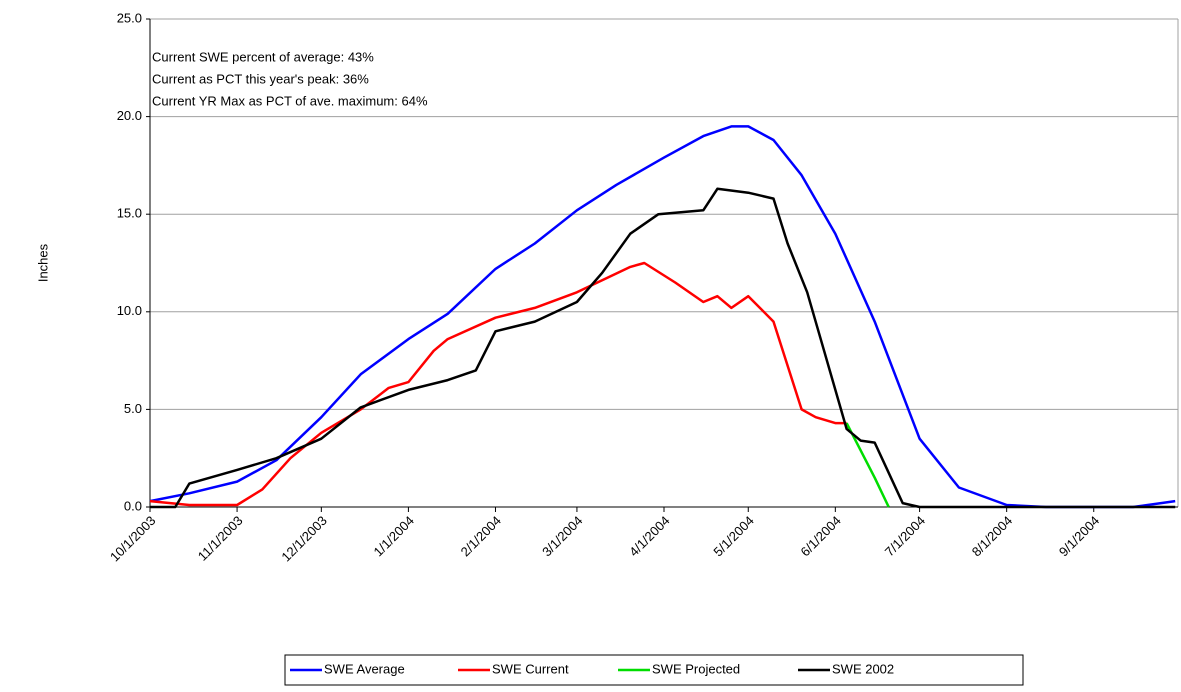  What do you see at coordinates (129, 17) in the screenshot?
I see `y-tick-label: 25.0` at bounding box center [129, 17].